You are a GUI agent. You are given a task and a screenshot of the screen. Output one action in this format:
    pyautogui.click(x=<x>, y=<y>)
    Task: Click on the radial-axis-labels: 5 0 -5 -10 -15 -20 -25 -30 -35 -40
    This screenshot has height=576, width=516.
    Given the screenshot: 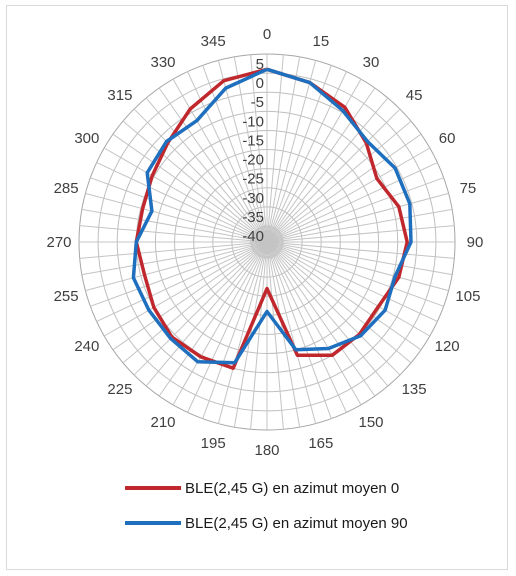 What is the action you would take?
    pyautogui.click(x=253, y=150)
    